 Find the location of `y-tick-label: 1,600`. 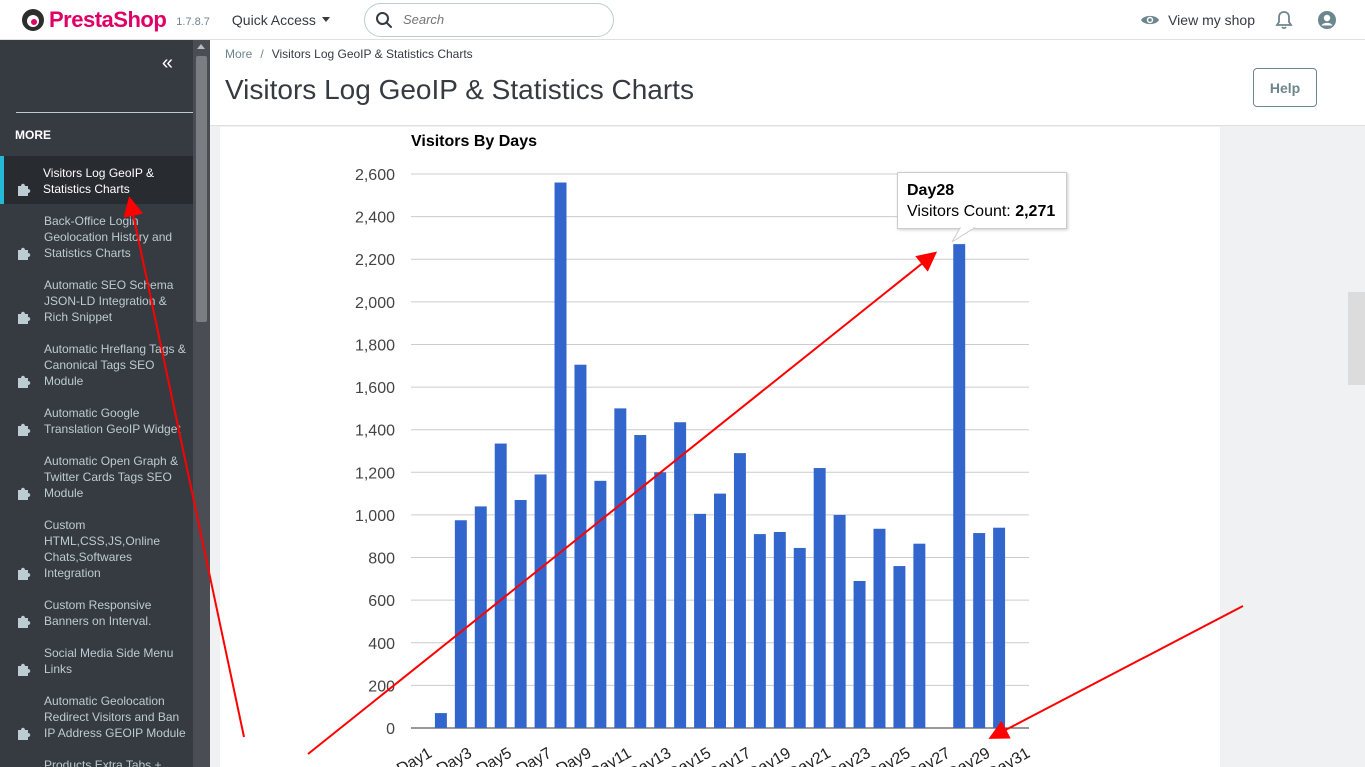

y-tick-label: 1,600 is located at coordinates (375, 388).